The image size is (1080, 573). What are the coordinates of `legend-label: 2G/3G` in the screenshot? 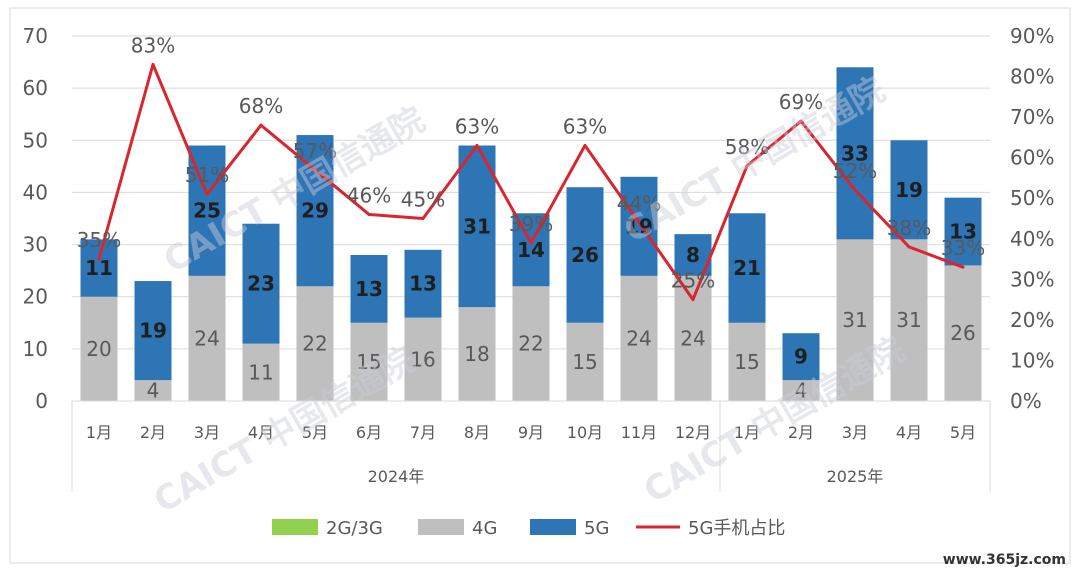 It's located at (354, 528).